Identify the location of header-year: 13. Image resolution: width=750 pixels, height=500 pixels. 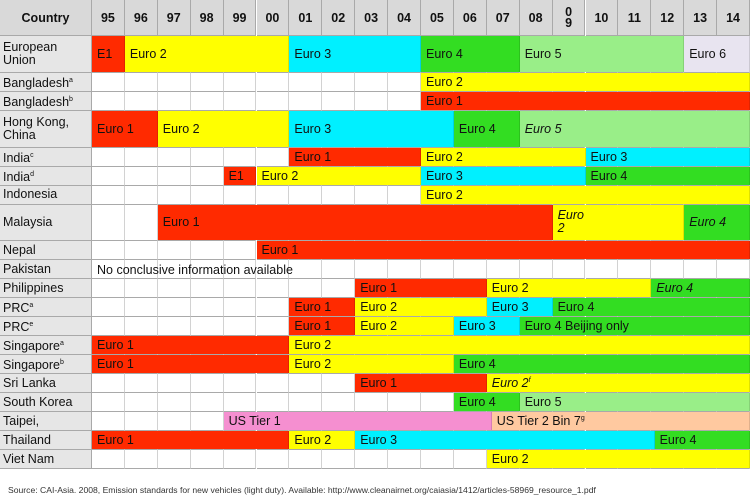
(701, 18).